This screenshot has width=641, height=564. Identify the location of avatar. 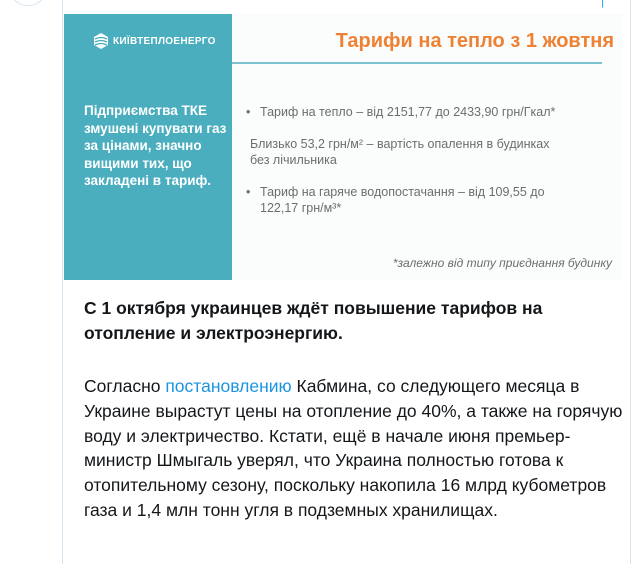
(28, 3).